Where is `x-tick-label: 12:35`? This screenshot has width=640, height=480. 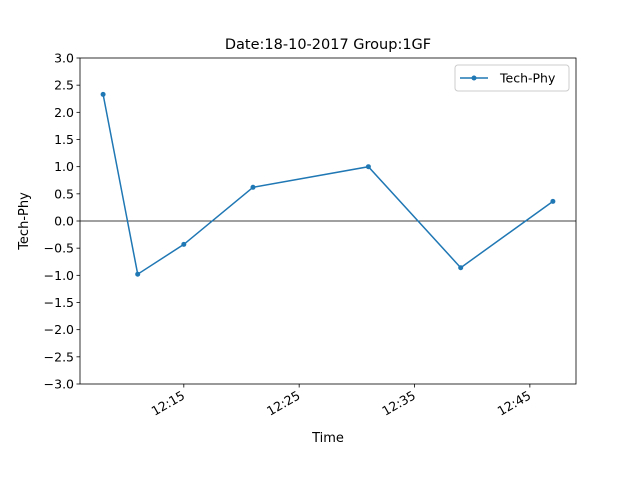
x-tick-label: 12:35 is located at coordinates (398, 403).